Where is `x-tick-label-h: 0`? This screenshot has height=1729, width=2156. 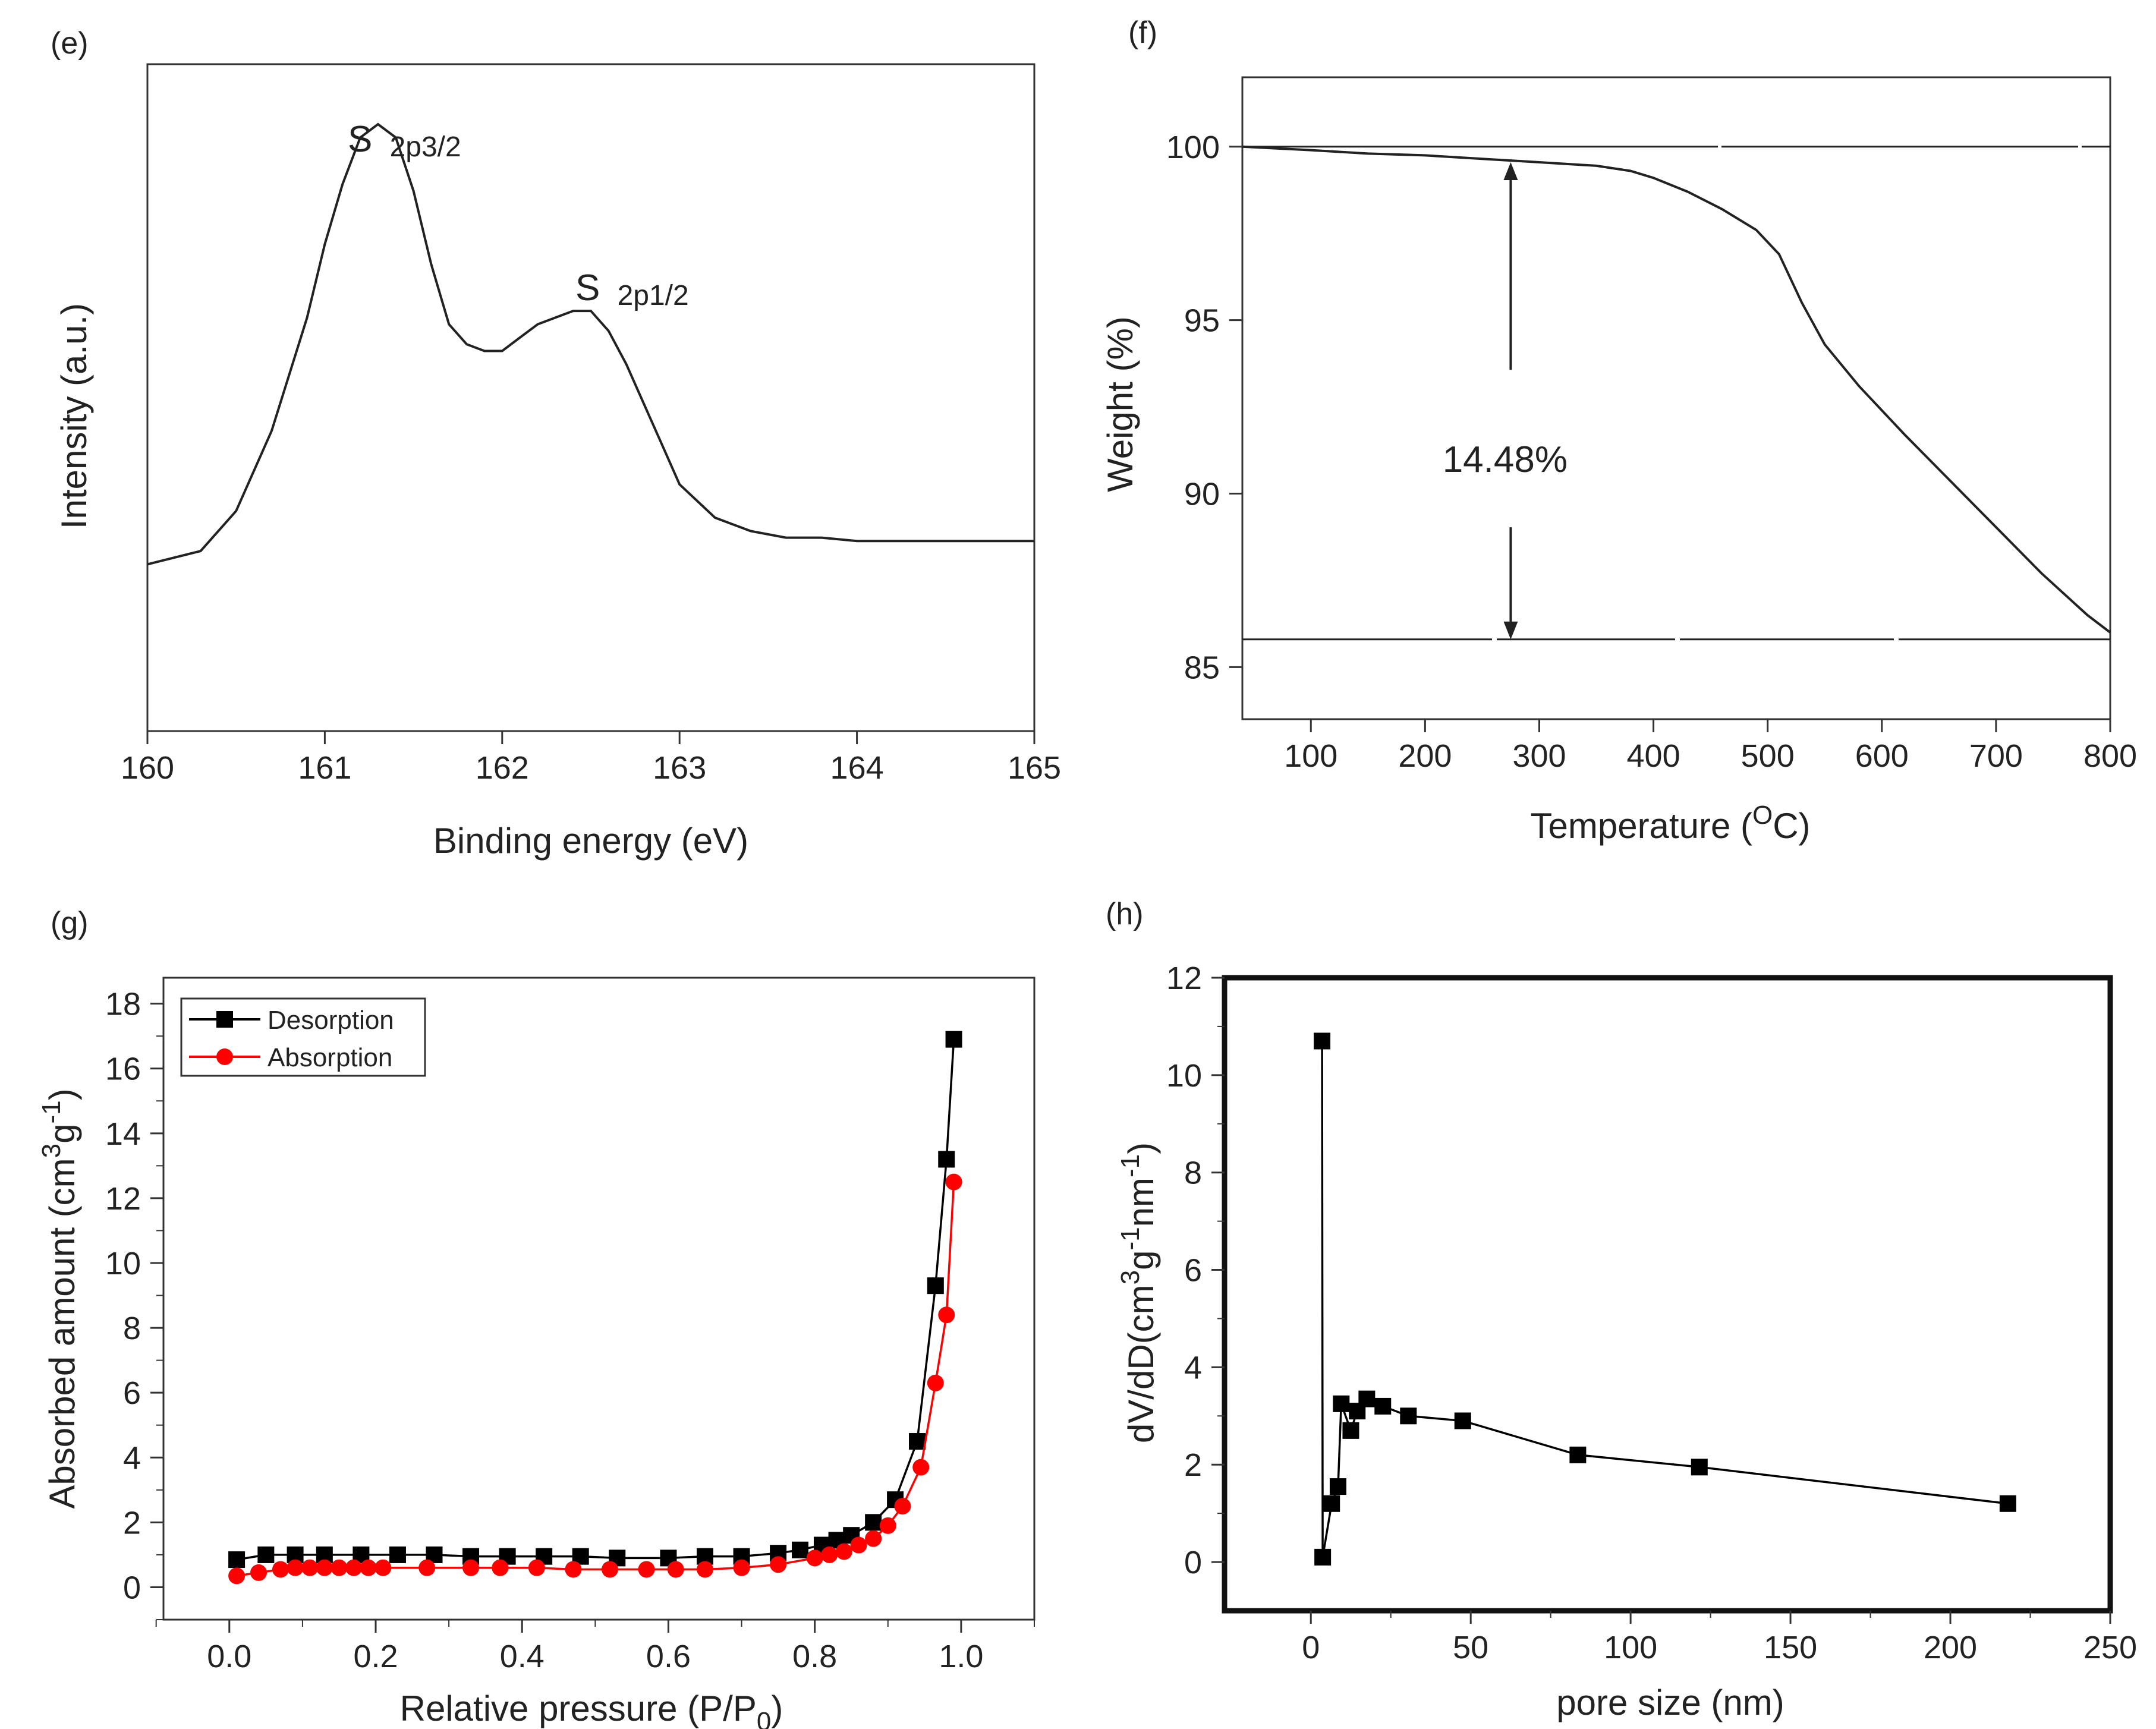
x-tick-label-h: 0 is located at coordinates (1311, 1647).